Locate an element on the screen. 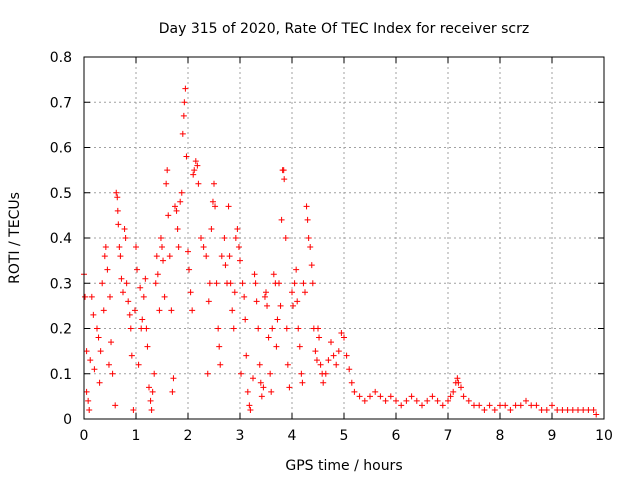  y-tick-label: 0.6 is located at coordinates (61, 149).